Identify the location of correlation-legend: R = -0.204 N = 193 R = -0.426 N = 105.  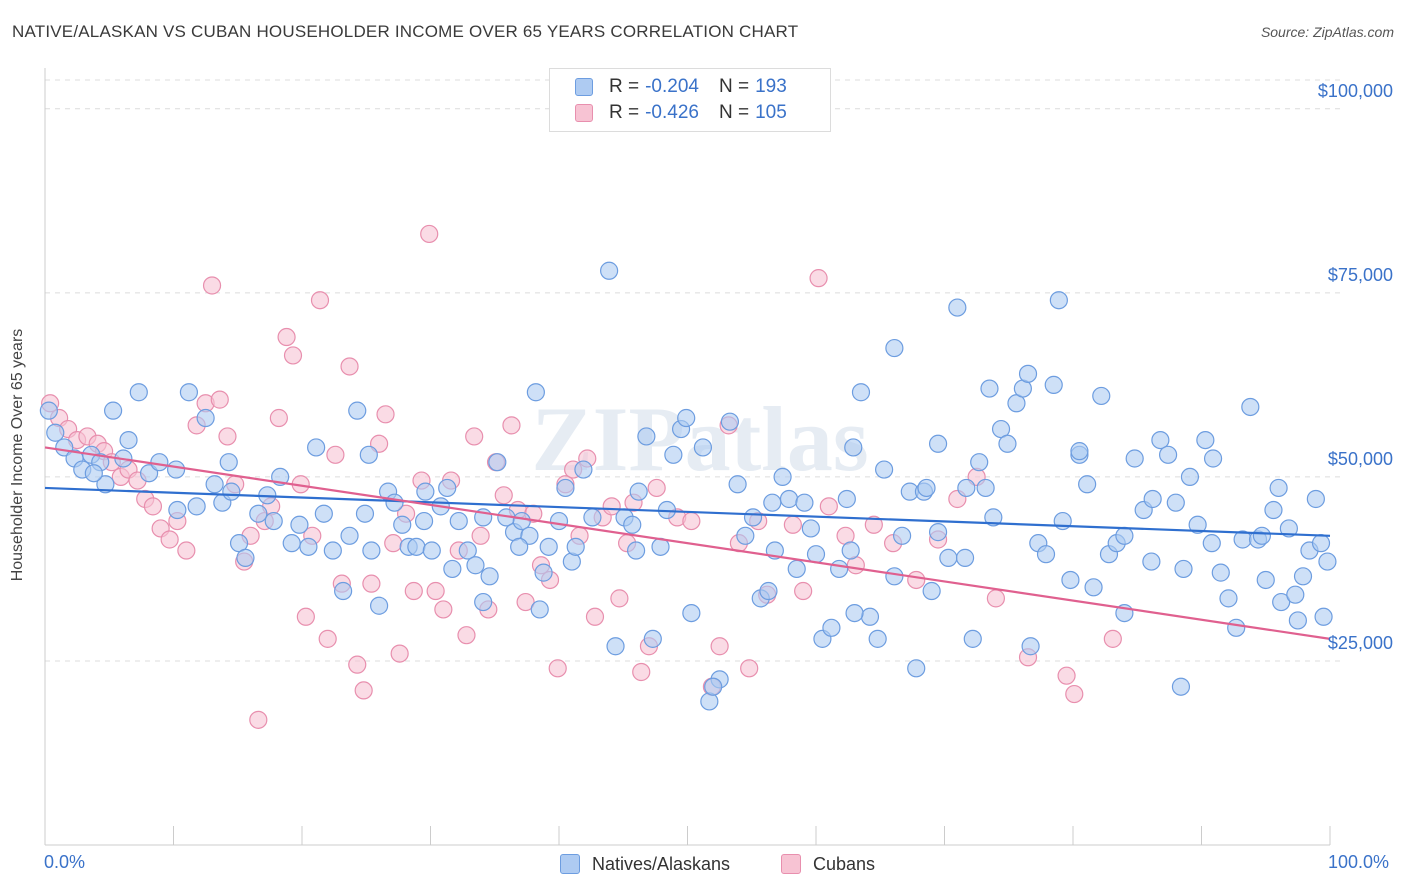
(690, 100).